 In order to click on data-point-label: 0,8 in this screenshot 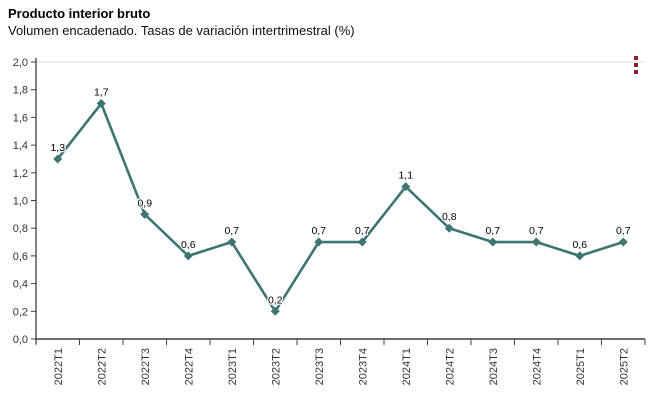, I will do `click(449, 217)`.